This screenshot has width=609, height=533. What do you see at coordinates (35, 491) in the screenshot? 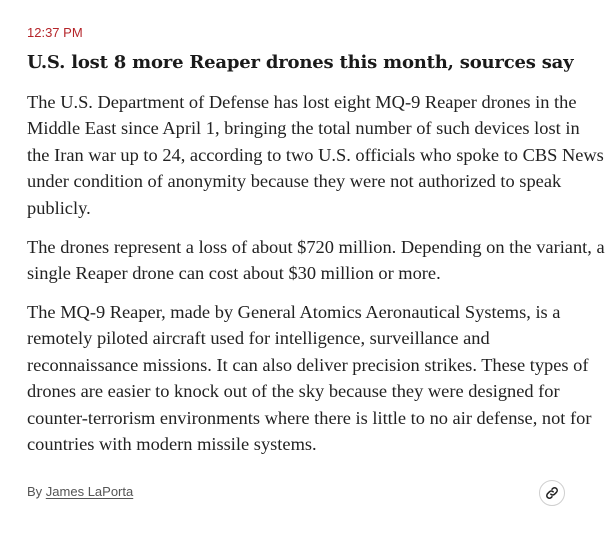
I see `byline-prefix: By` at bounding box center [35, 491].